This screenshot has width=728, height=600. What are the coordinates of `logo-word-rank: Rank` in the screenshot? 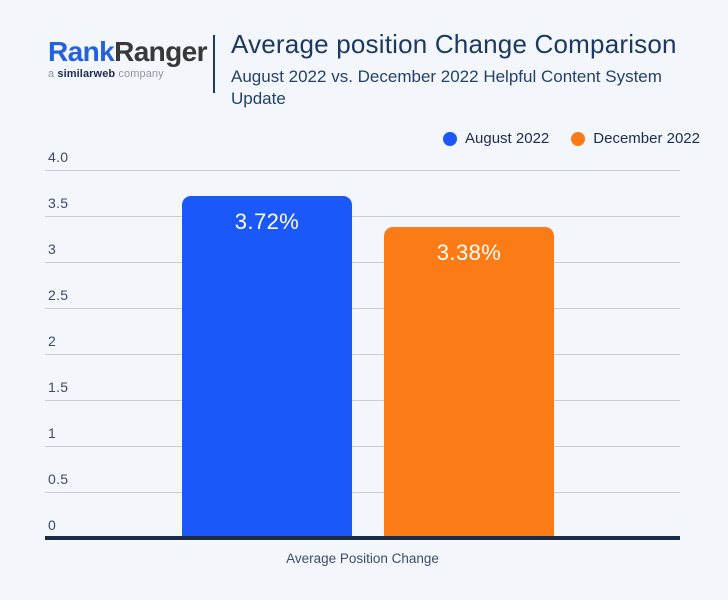 It's located at (81, 51).